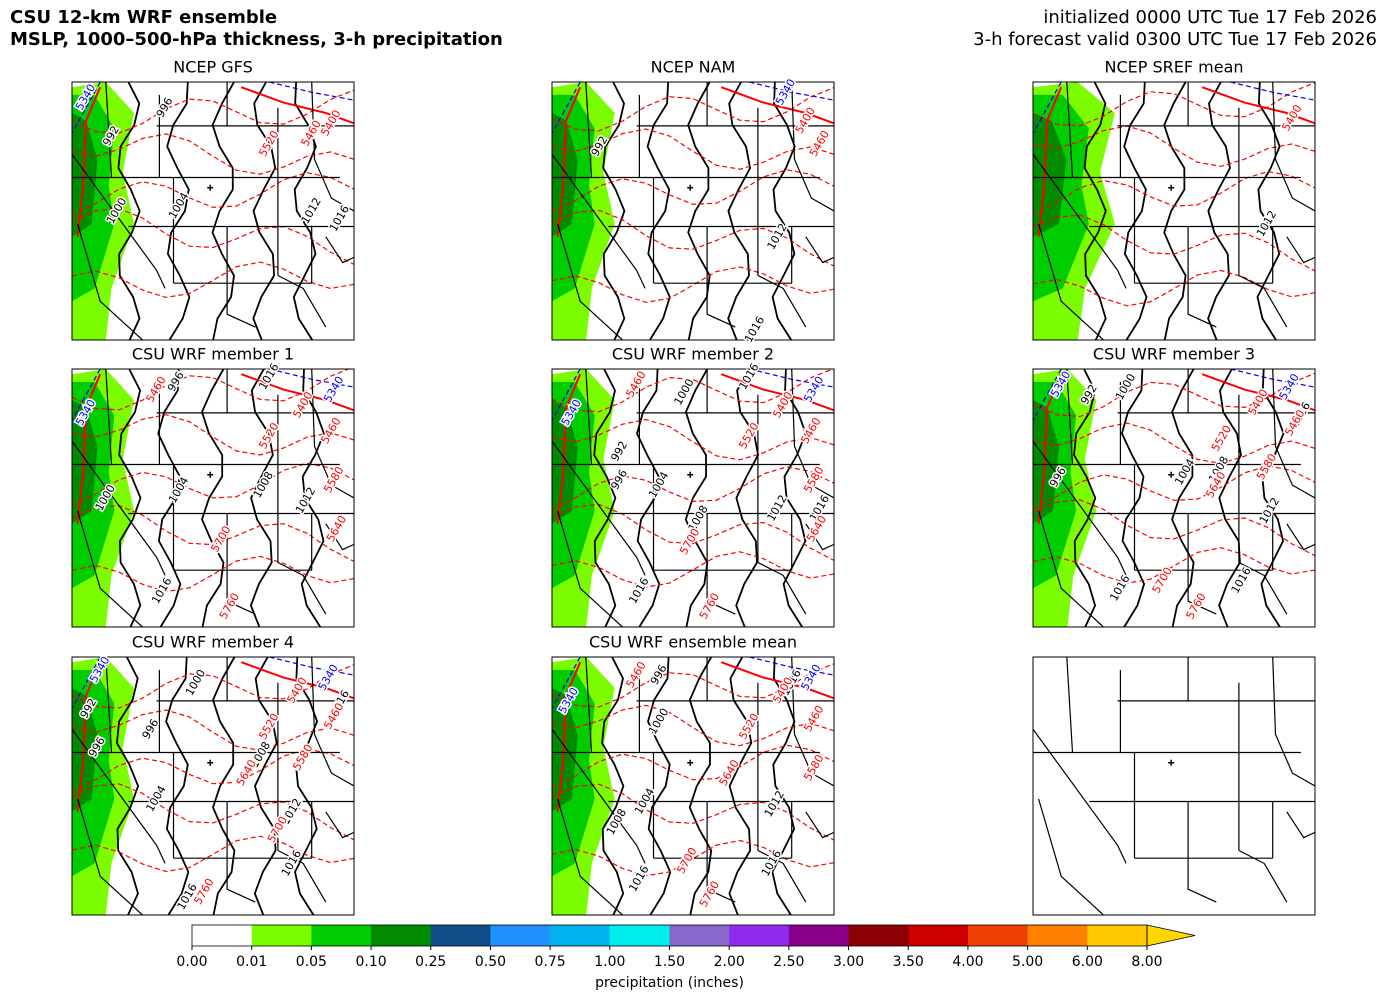 Image resolution: width=1387 pixels, height=1001 pixels. What do you see at coordinates (729, 772) in the screenshot?
I see `thickness-label: 5640` at bounding box center [729, 772].